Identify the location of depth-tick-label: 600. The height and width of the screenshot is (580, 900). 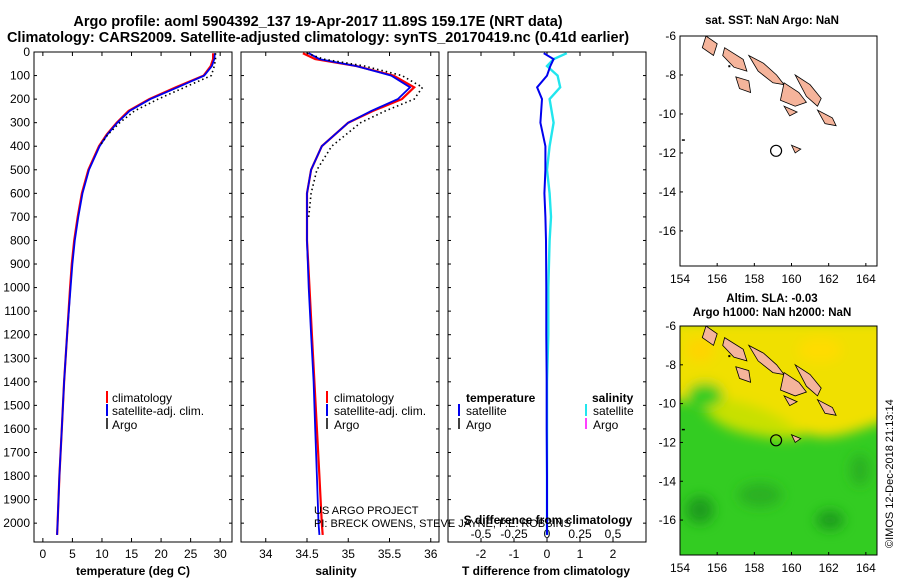
(20, 193).